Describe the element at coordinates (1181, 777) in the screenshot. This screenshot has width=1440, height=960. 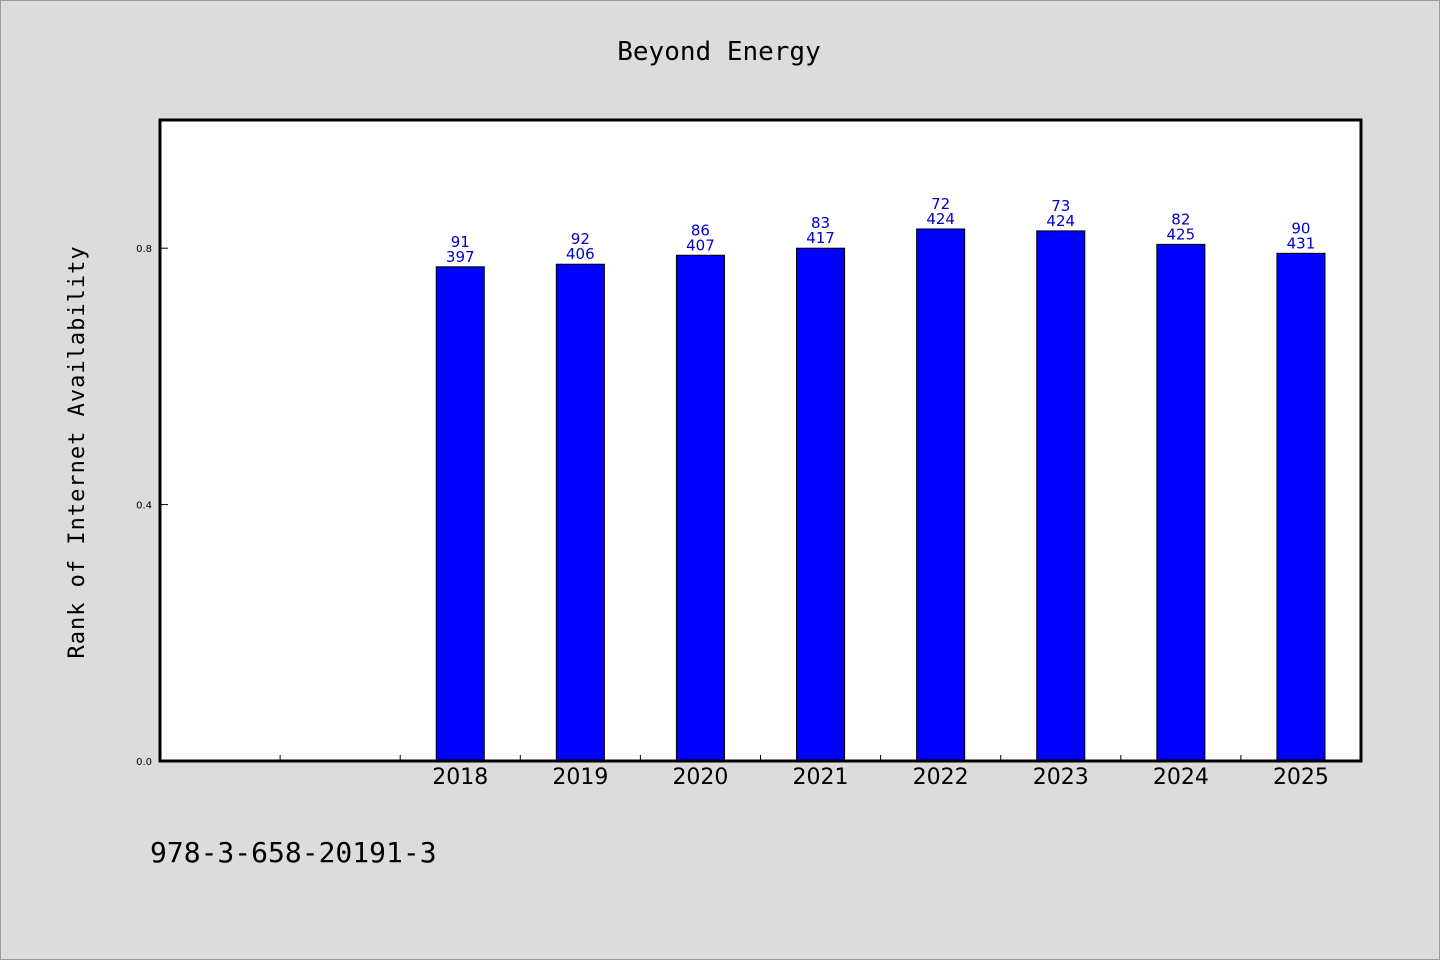
I see `x-tick-label: 2024` at that location.